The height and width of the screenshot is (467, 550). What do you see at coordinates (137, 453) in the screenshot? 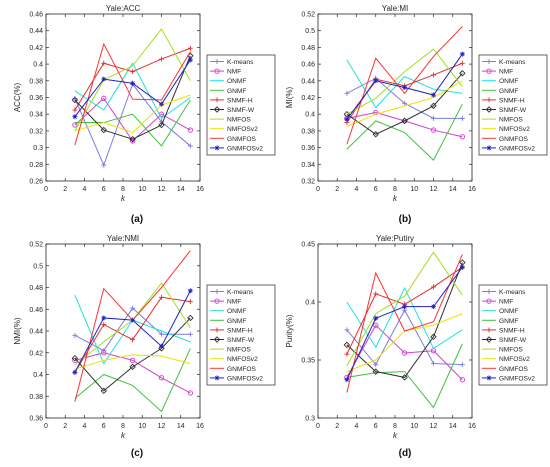
I see `panel-label: (c)` at bounding box center [137, 453].